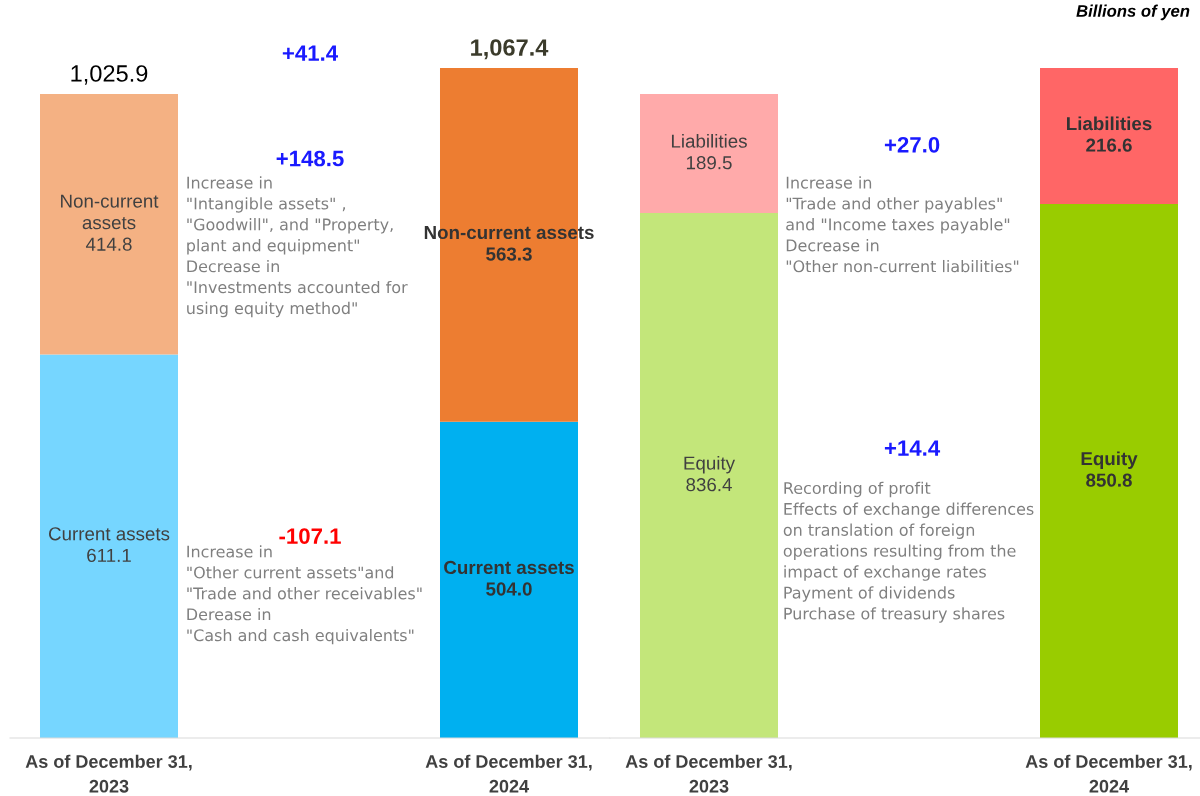  Describe the element at coordinates (297, 247) in the screenshot. I see `annotation: Increase in "Intangible assets" , "Goodwill", and "Property, plant and equipment" Decrease in "Investments accounted for using equity method"` at that location.